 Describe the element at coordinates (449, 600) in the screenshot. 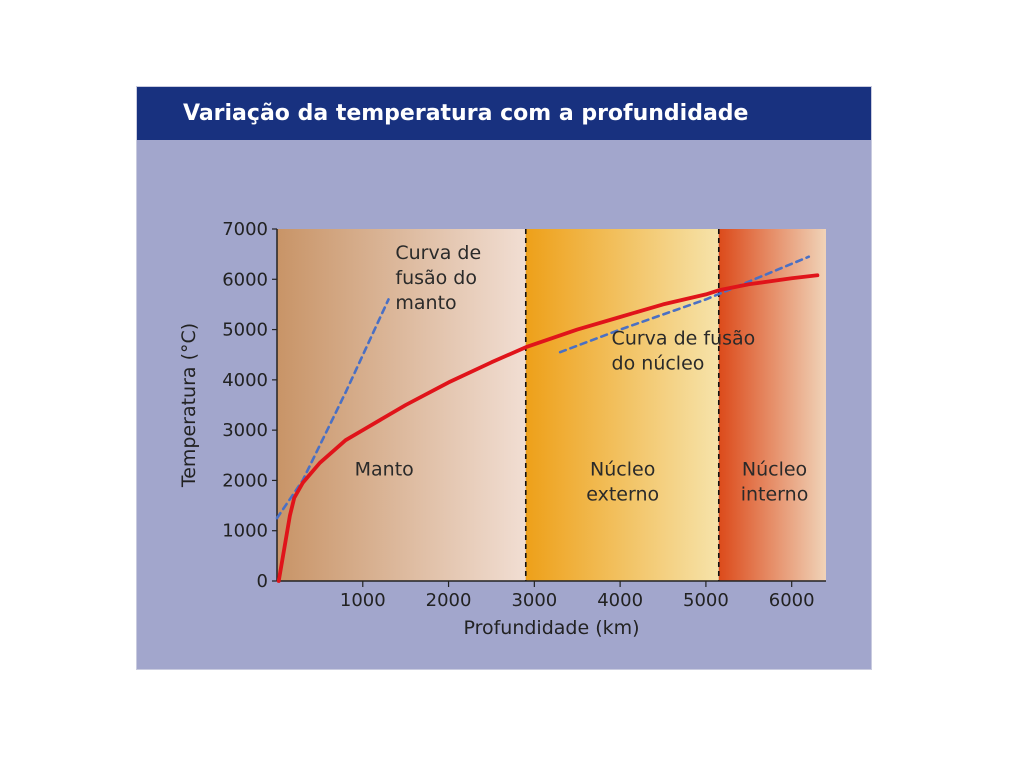

I see `x-tick-label-1: 2000` at that location.